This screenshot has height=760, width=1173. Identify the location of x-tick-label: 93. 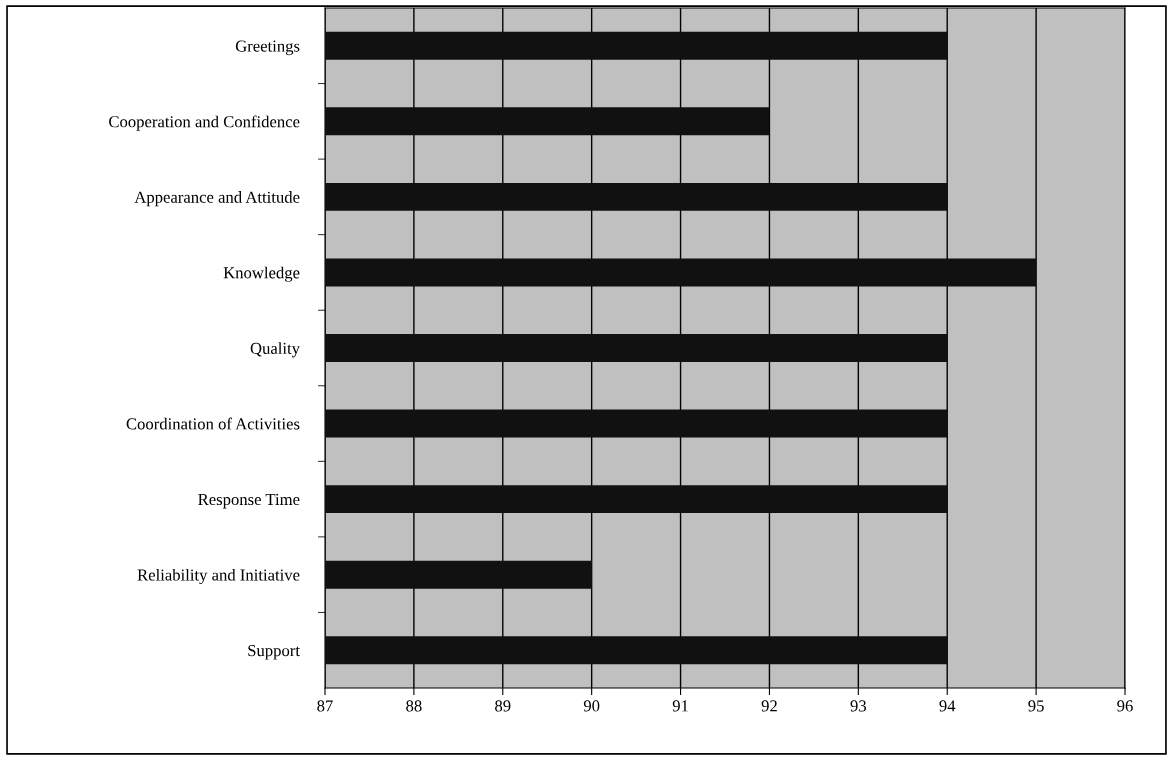
(858, 706).